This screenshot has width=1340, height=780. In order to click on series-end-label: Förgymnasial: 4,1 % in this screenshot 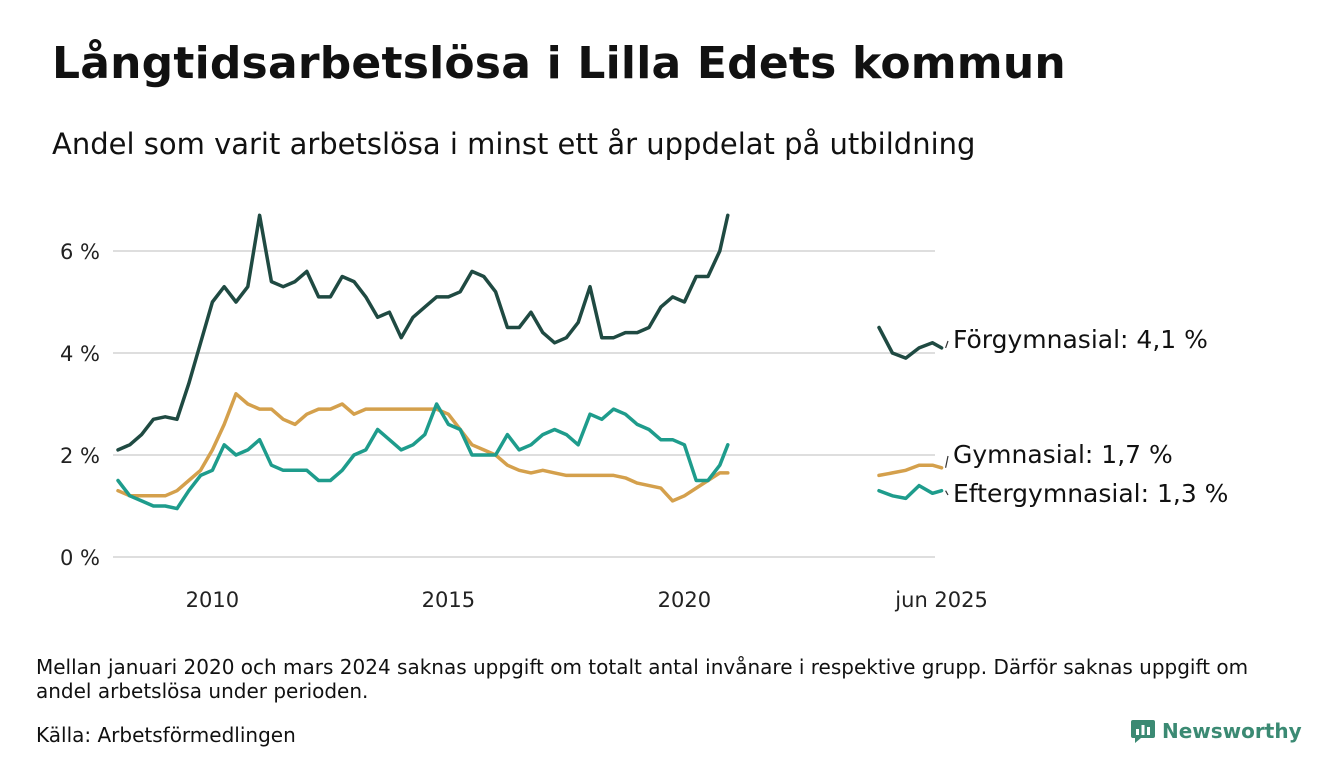, I will do `click(1080, 339)`.